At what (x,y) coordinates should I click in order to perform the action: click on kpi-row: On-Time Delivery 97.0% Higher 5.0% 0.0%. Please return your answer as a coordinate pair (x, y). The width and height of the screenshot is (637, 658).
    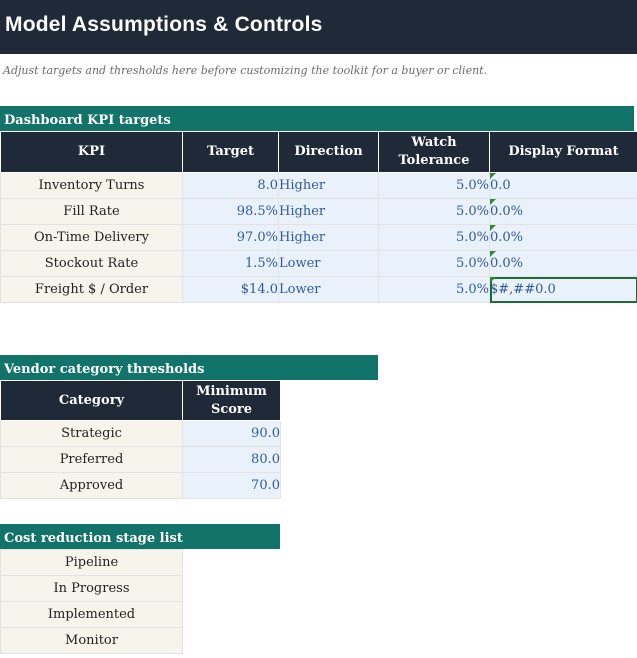
    Looking at the image, I should click on (318, 237).